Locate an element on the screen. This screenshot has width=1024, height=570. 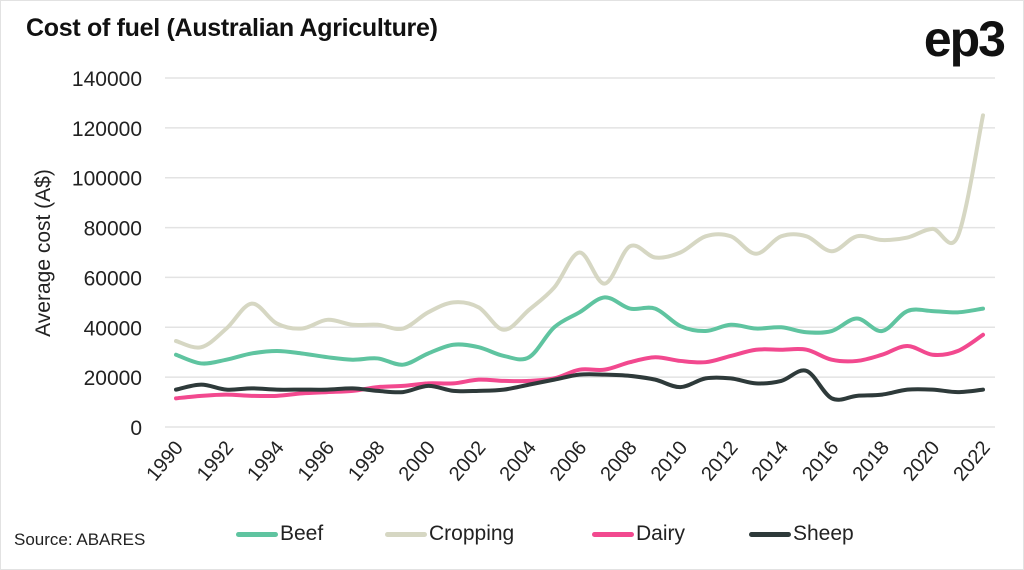
legend-item-cropping: Cropping is located at coordinates (449, 534).